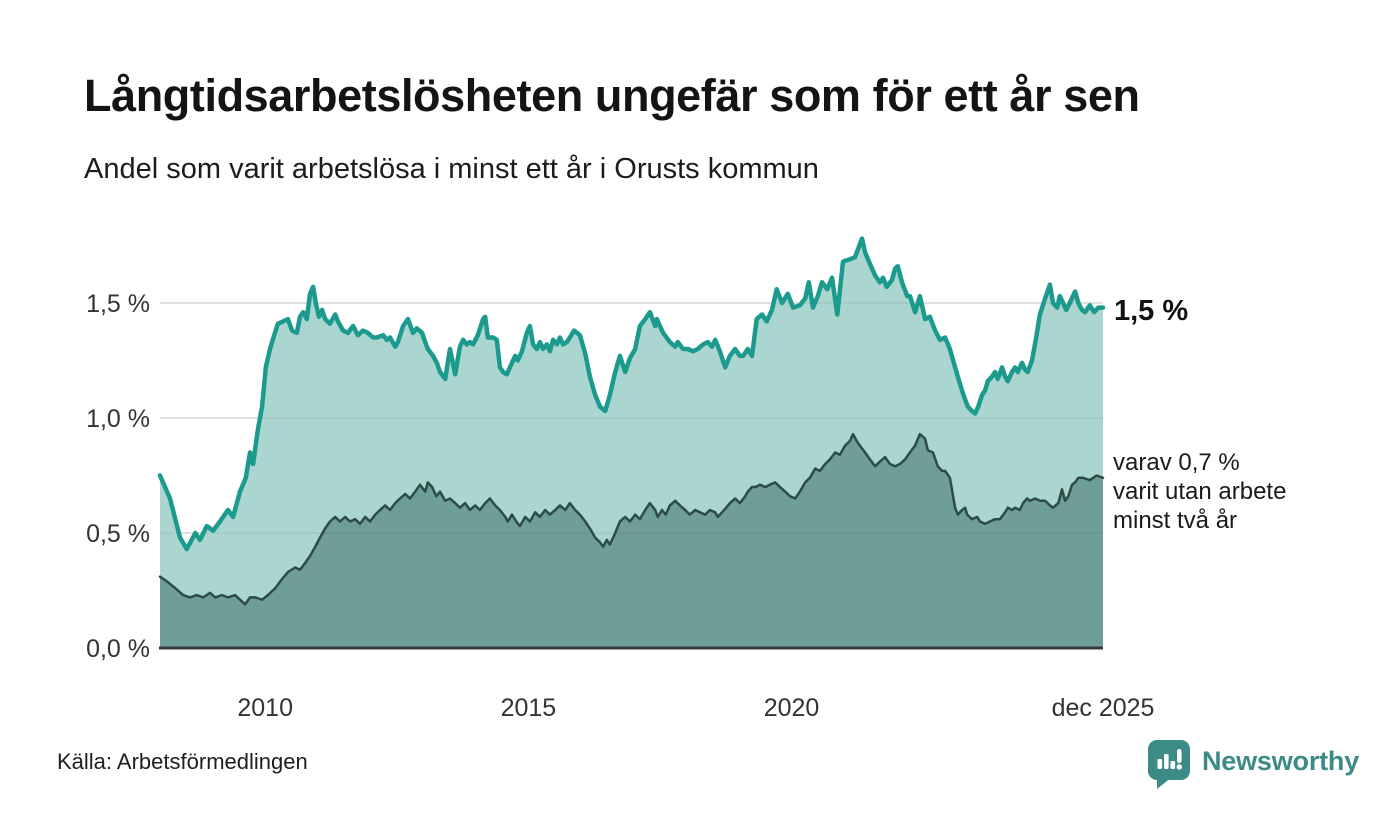 Image resolution: width=1400 pixels, height=840 pixels. I want to click on newsworthy-logo-icon, so click(1169, 764).